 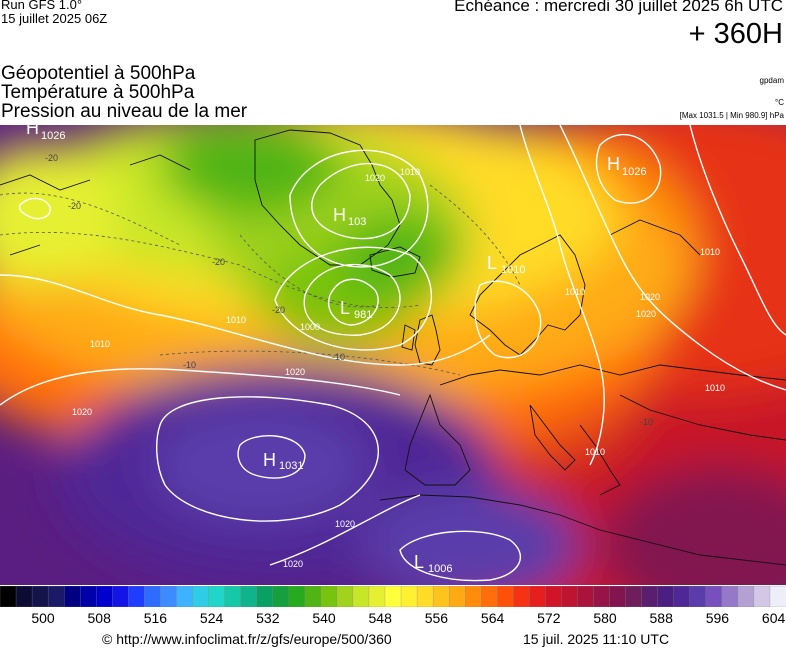 What do you see at coordinates (268, 618) in the screenshot?
I see `colorbar-tick-label: 532` at bounding box center [268, 618].